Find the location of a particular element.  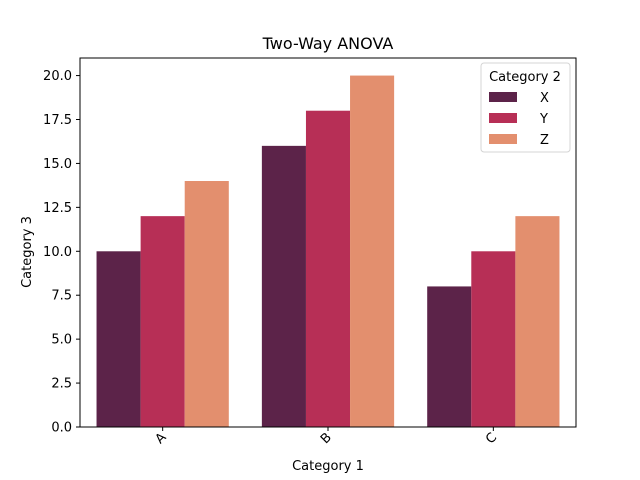

bar-C-Z is located at coordinates (537, 321).